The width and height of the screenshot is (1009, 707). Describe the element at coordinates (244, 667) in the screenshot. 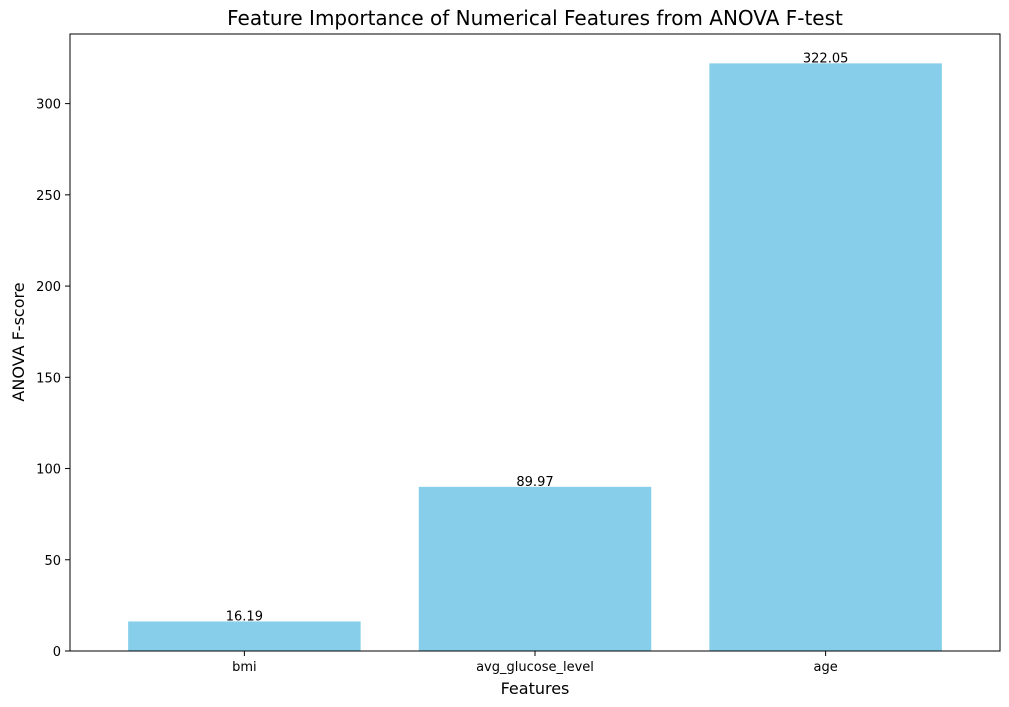

I see `x-tick-label: bmi` at that location.